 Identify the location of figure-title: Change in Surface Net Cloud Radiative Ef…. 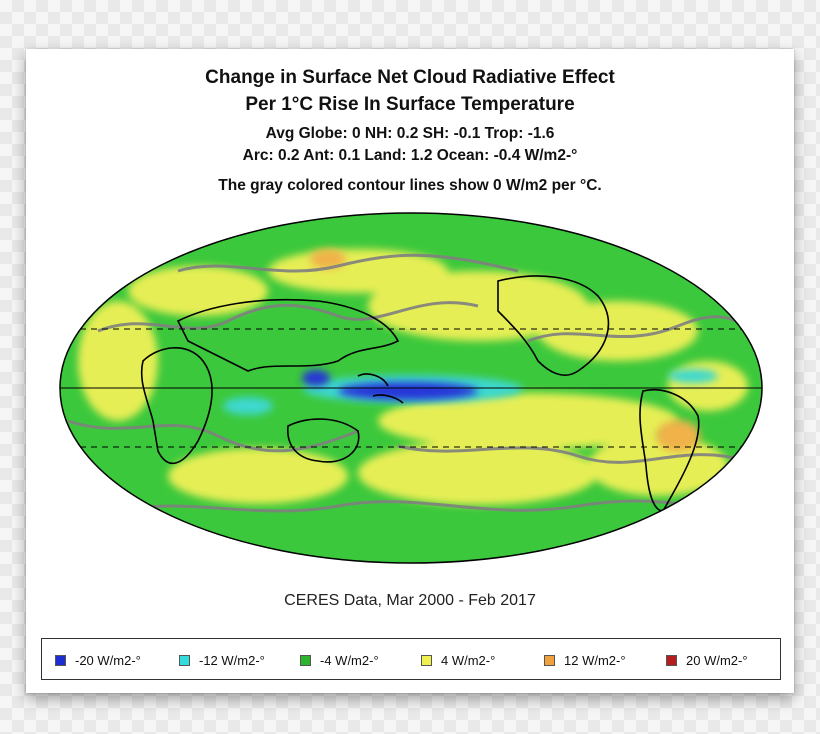
(410, 77).